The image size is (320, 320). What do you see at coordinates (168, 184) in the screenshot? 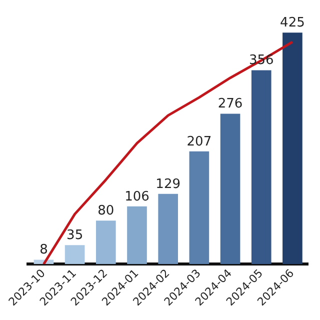
I see `data-label: 129` at bounding box center [168, 184].